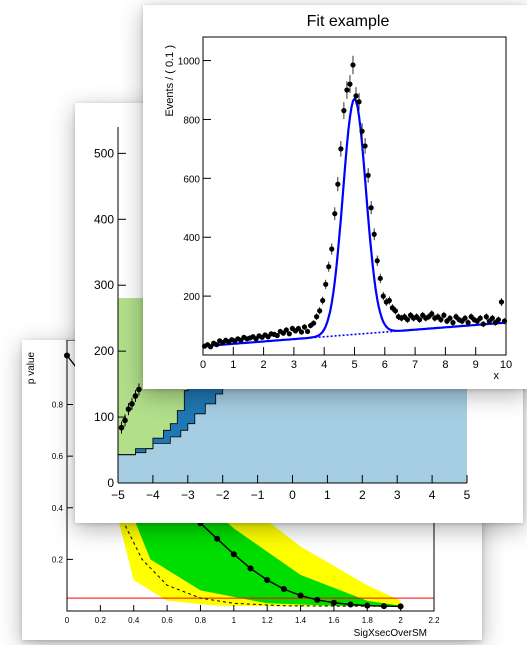 This screenshot has height=645, width=527. What do you see at coordinates (258, 495) in the screenshot?
I see `x-tick-label: −1` at bounding box center [258, 495].